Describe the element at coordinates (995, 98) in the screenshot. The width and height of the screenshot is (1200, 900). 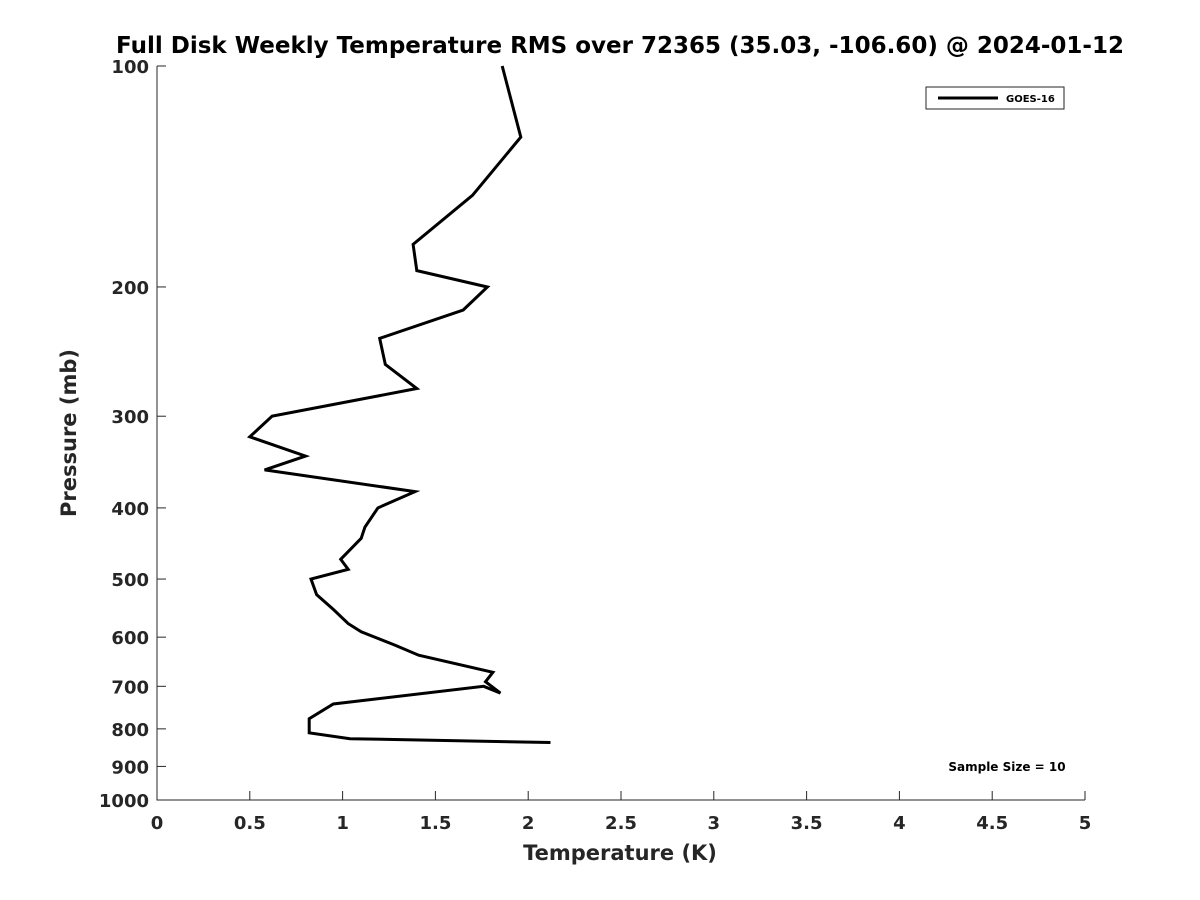
I see `legend: GOES-16` at that location.